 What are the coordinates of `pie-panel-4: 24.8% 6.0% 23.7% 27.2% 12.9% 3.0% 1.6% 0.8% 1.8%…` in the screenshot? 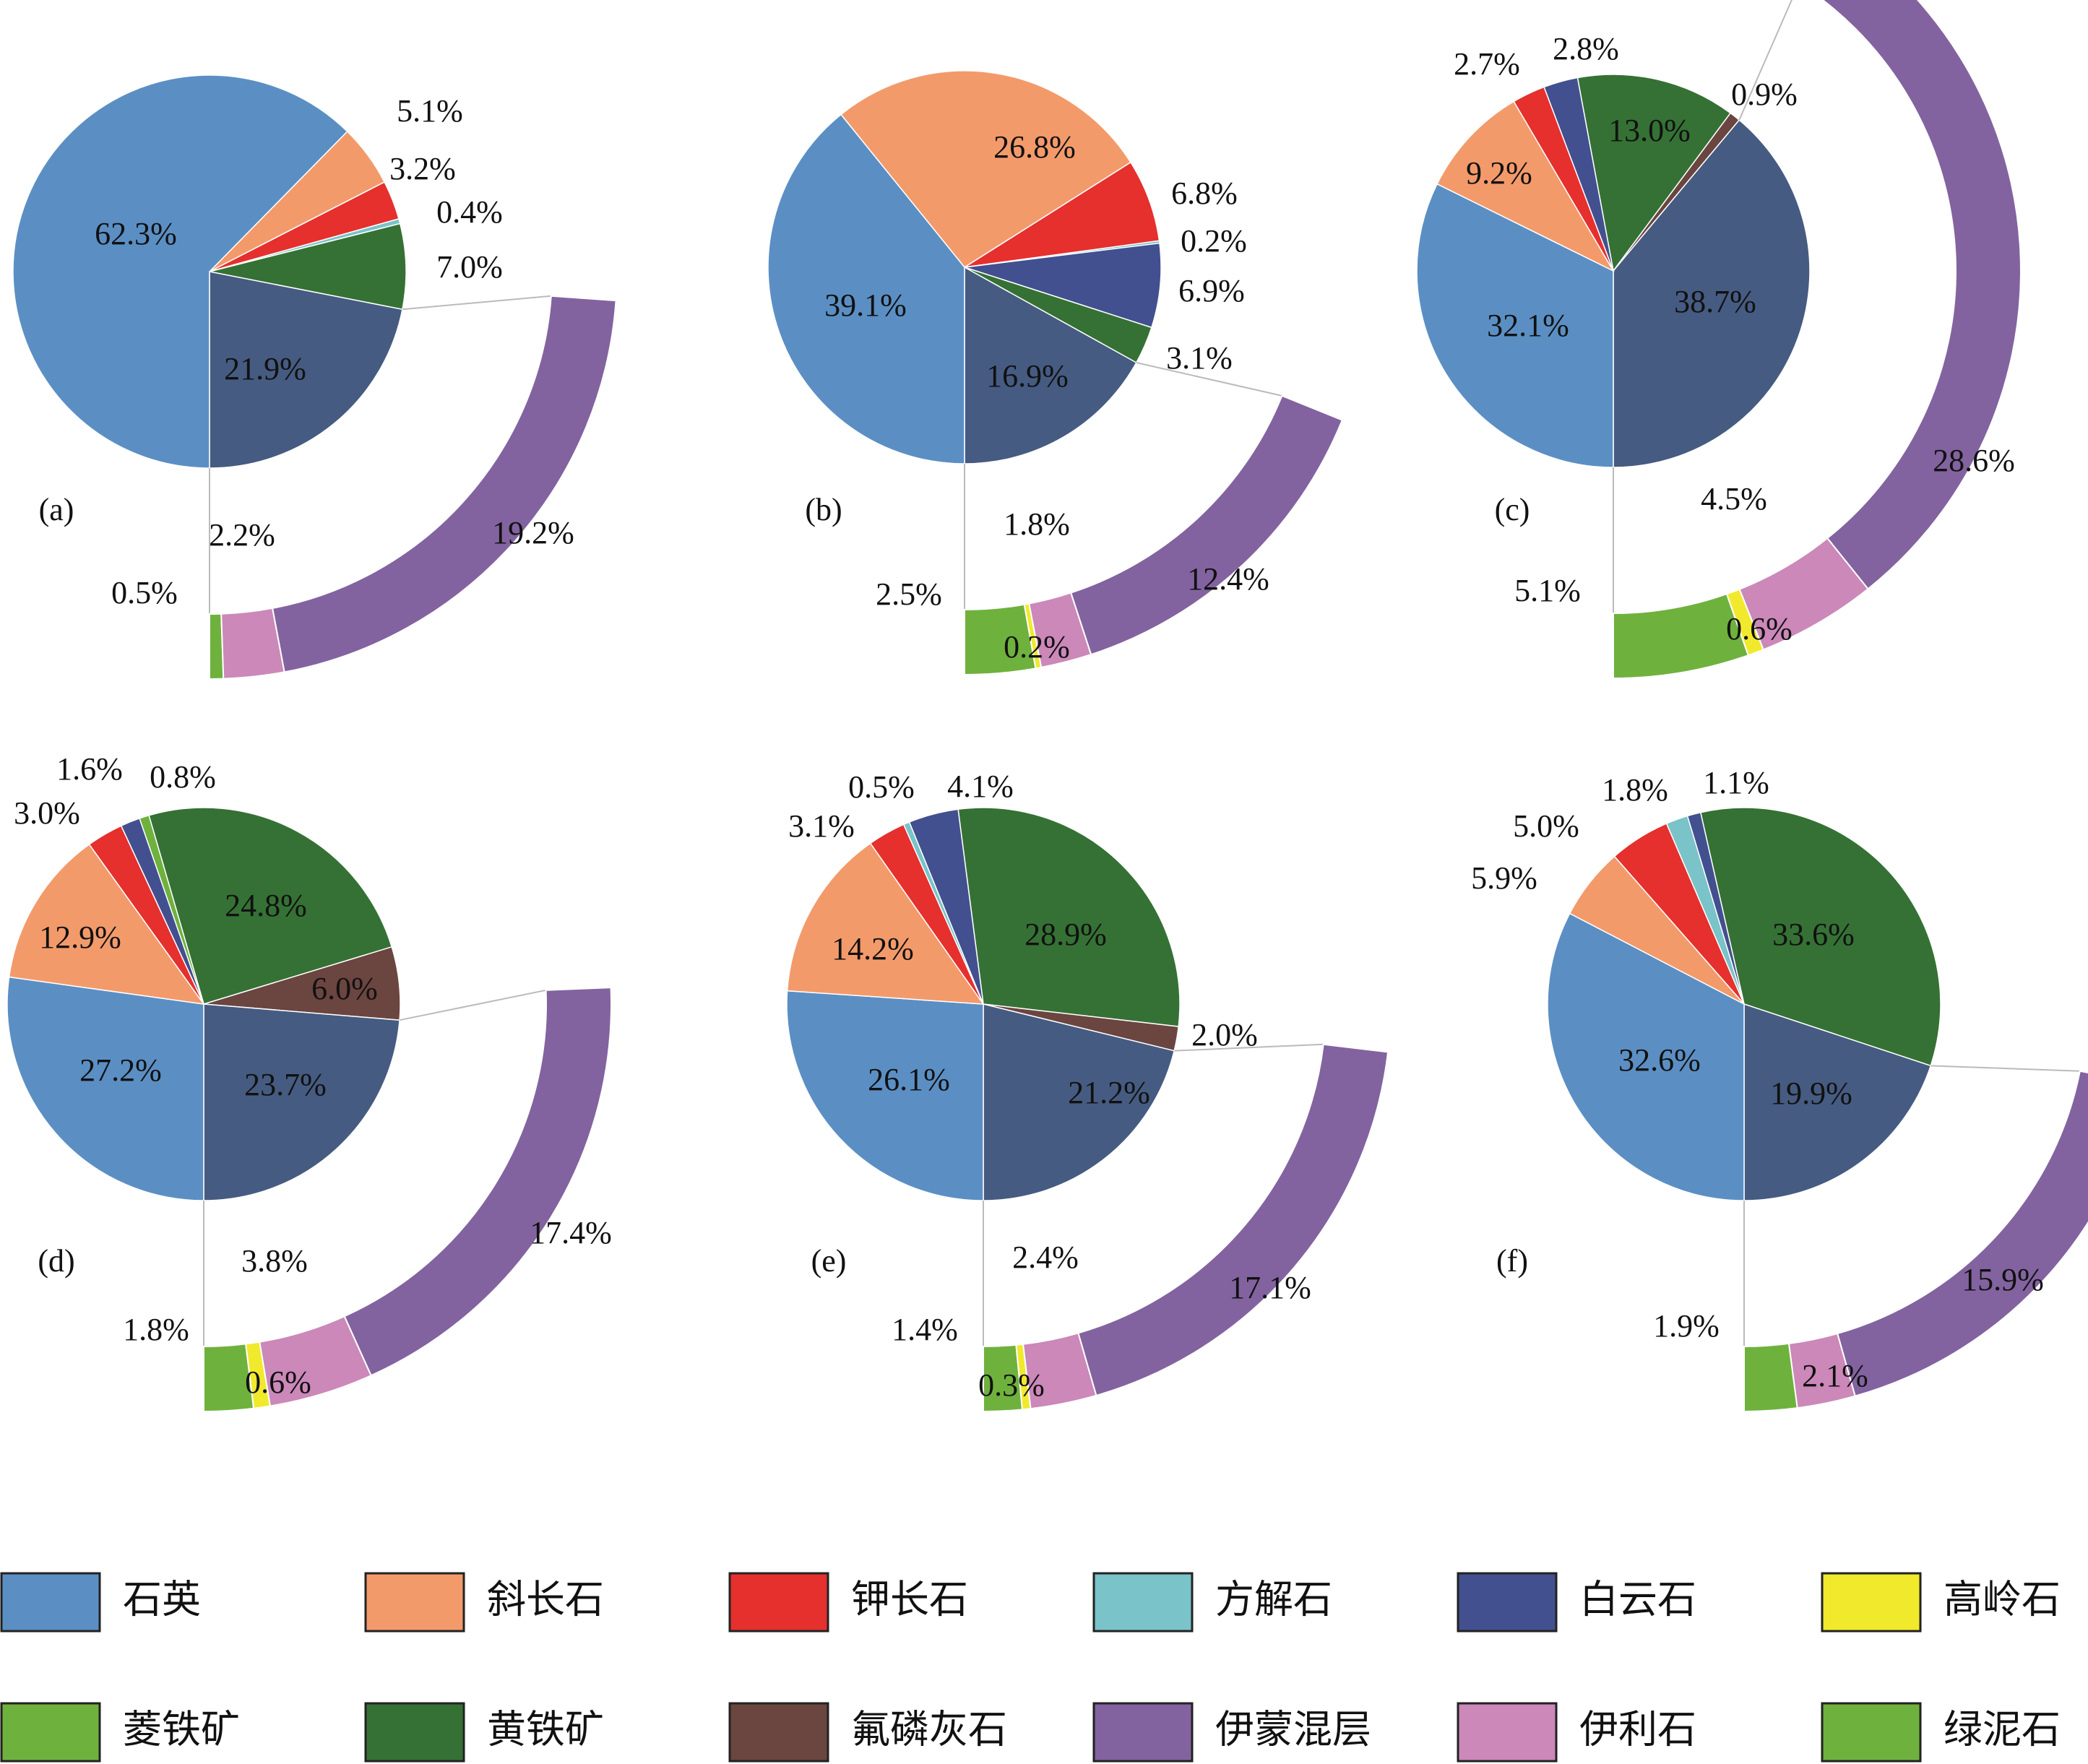 It's located at (309, 1082).